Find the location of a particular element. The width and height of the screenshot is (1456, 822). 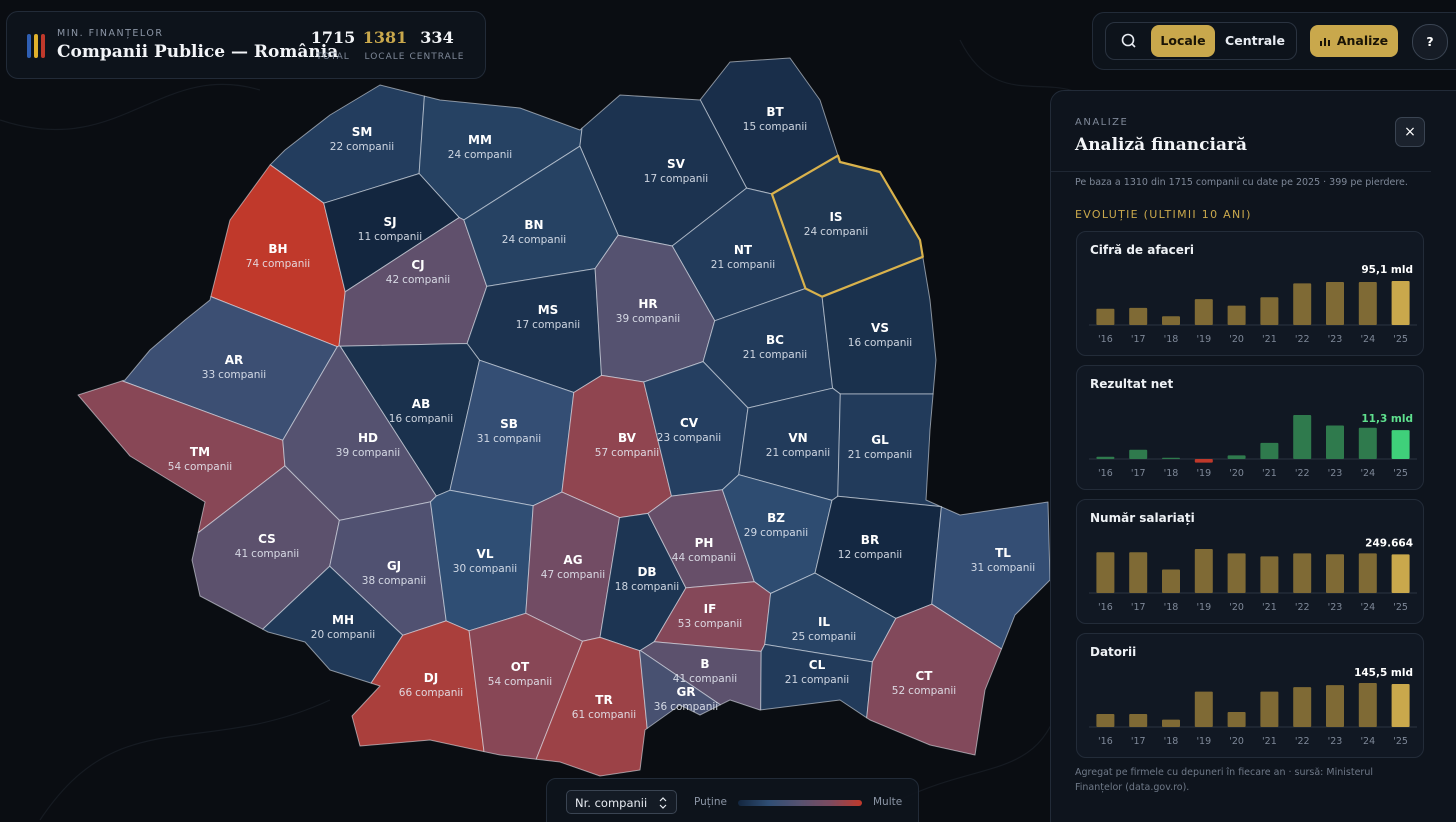

county-code: GR is located at coordinates (685, 692).